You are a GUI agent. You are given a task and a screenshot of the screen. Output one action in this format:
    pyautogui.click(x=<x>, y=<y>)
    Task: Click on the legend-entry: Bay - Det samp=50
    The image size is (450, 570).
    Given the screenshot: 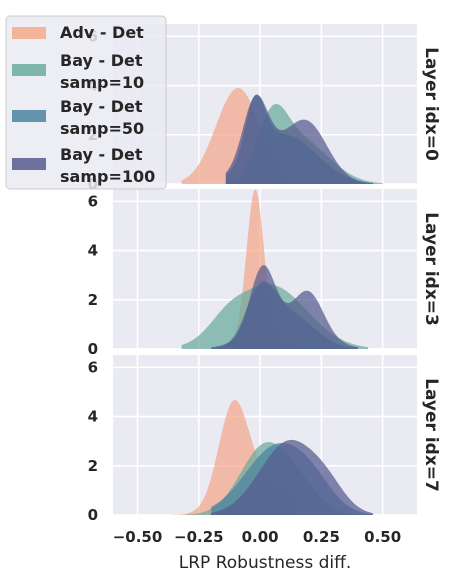 What is the action you would take?
    pyautogui.click(x=78, y=117)
    